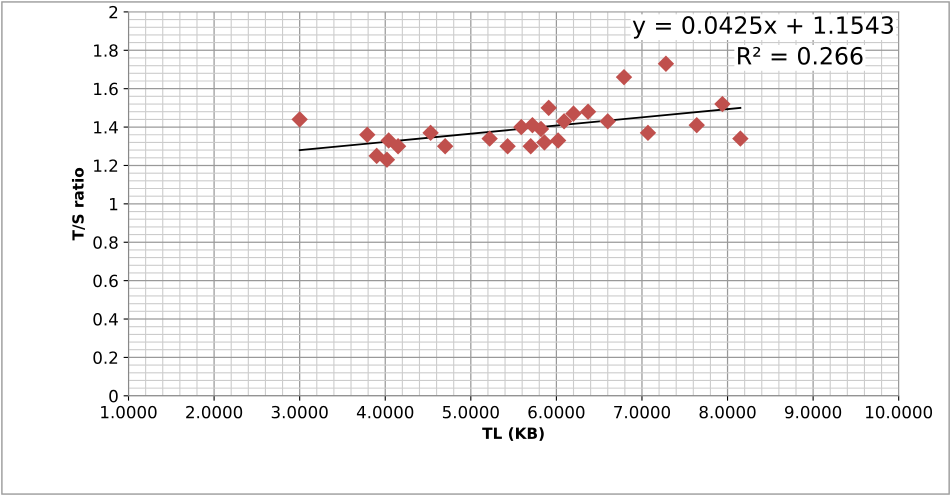 The width and height of the screenshot is (952, 496). What do you see at coordinates (114, 204) in the screenshot?
I see `y-tick-label: 1` at bounding box center [114, 204].